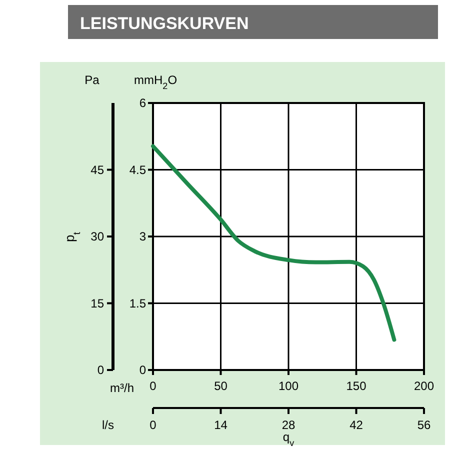 The image size is (464, 464). What do you see at coordinates (108, 425) in the screenshot?
I see `x2-axis-title: l/s` at bounding box center [108, 425].